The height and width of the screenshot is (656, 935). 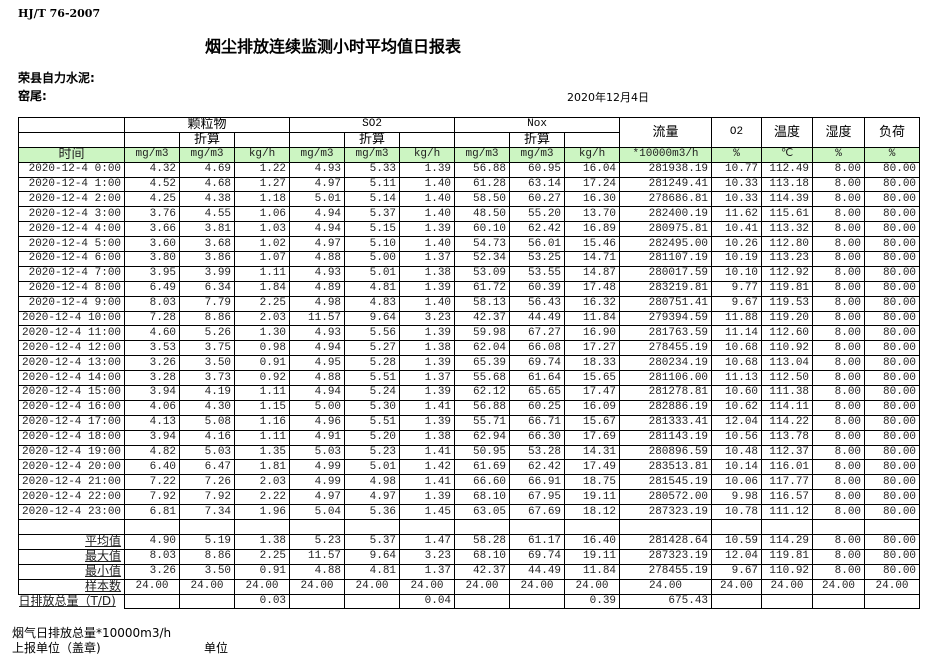 I want to click on blank-row, so click(x=469, y=527).